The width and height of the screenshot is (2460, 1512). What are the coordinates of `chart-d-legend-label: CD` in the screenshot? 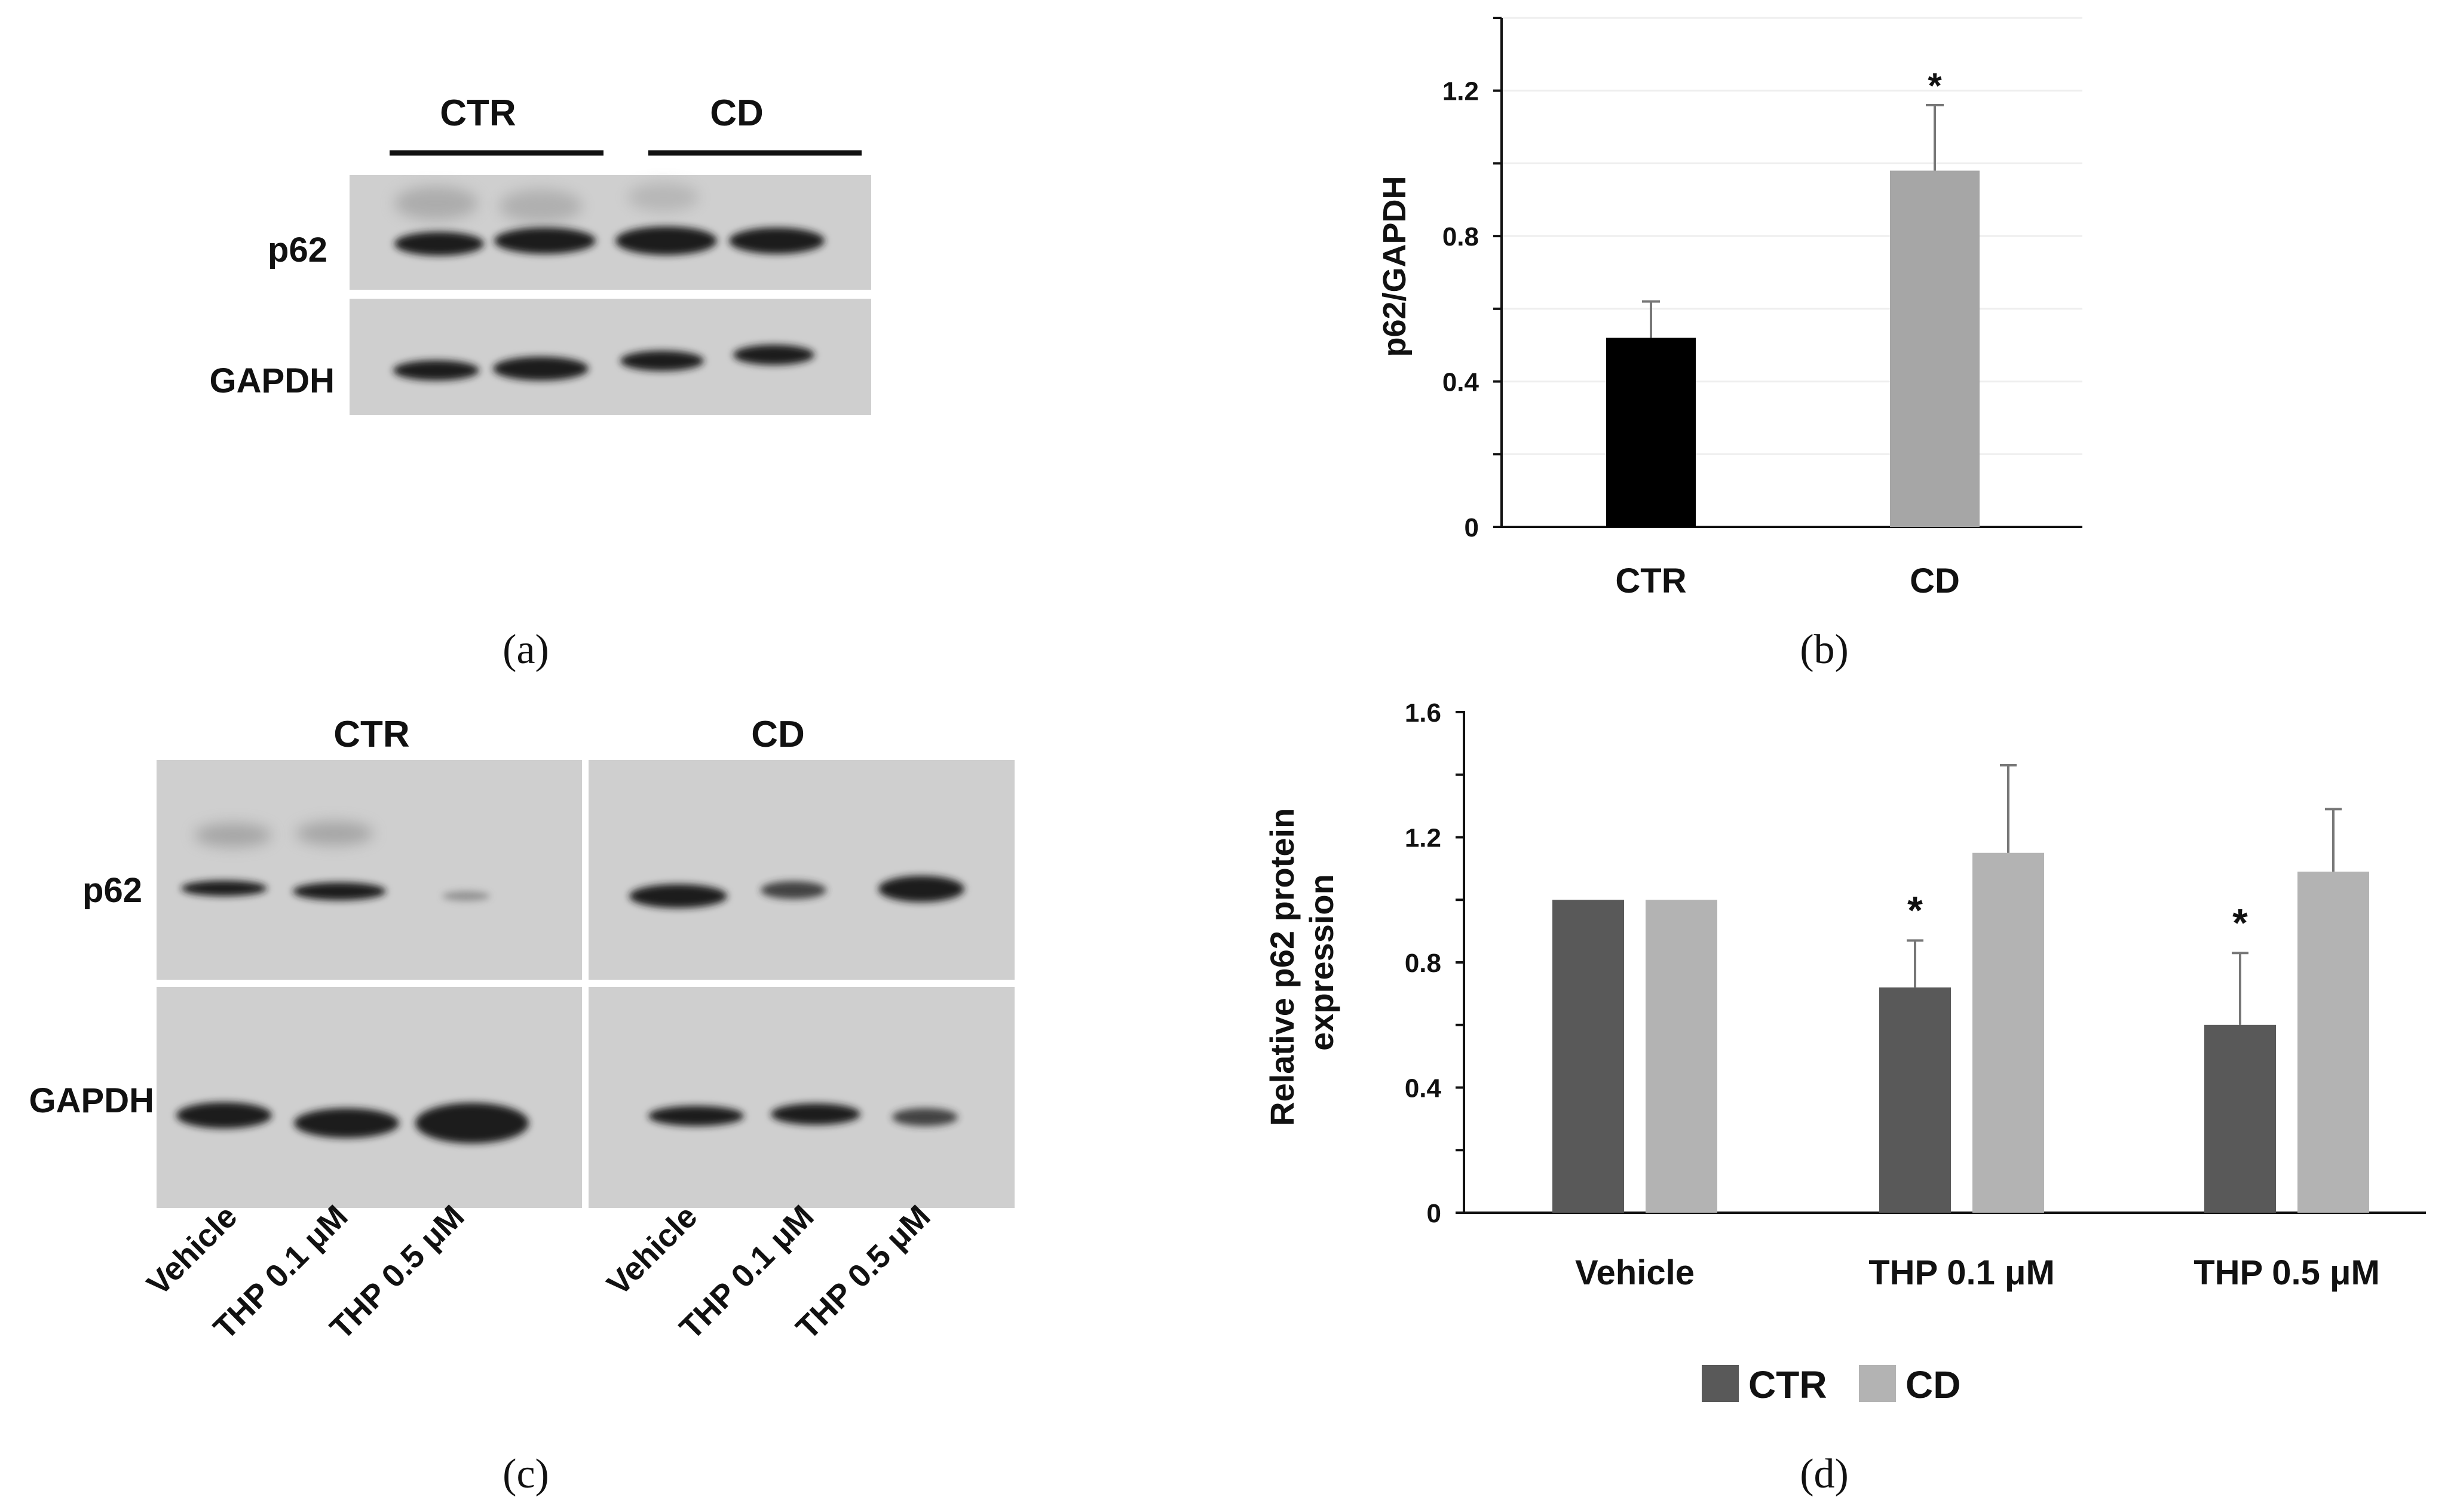 It's located at (1933, 1384).